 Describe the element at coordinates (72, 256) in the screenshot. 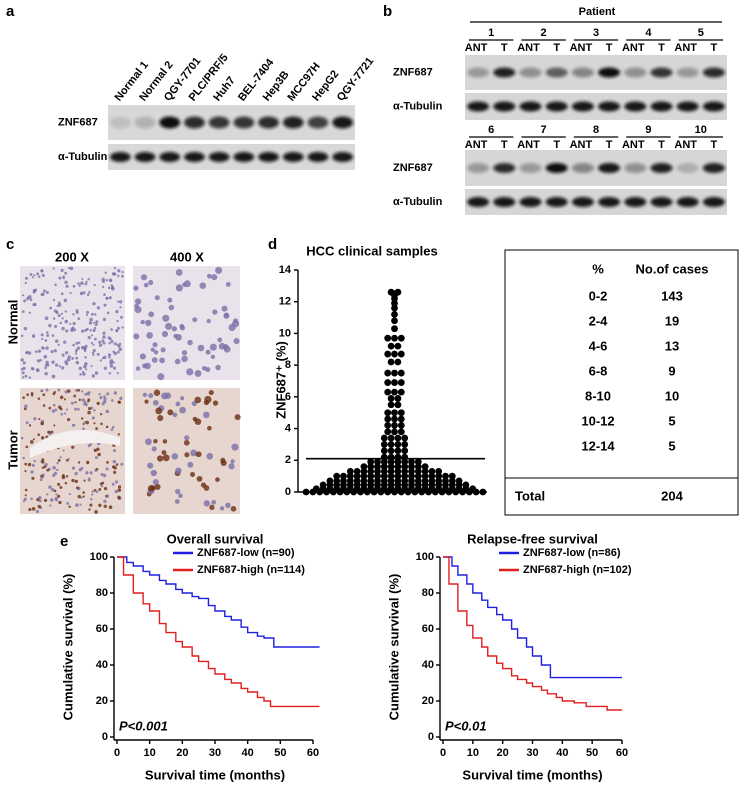

I see `column-label: 200 X` at that location.